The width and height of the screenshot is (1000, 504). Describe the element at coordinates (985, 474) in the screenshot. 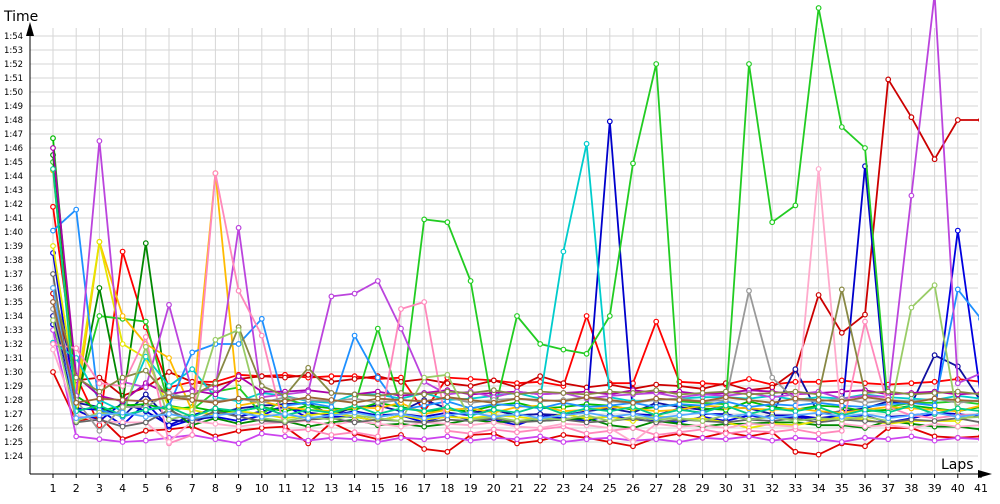

I see `x-axis-arrow` at that location.